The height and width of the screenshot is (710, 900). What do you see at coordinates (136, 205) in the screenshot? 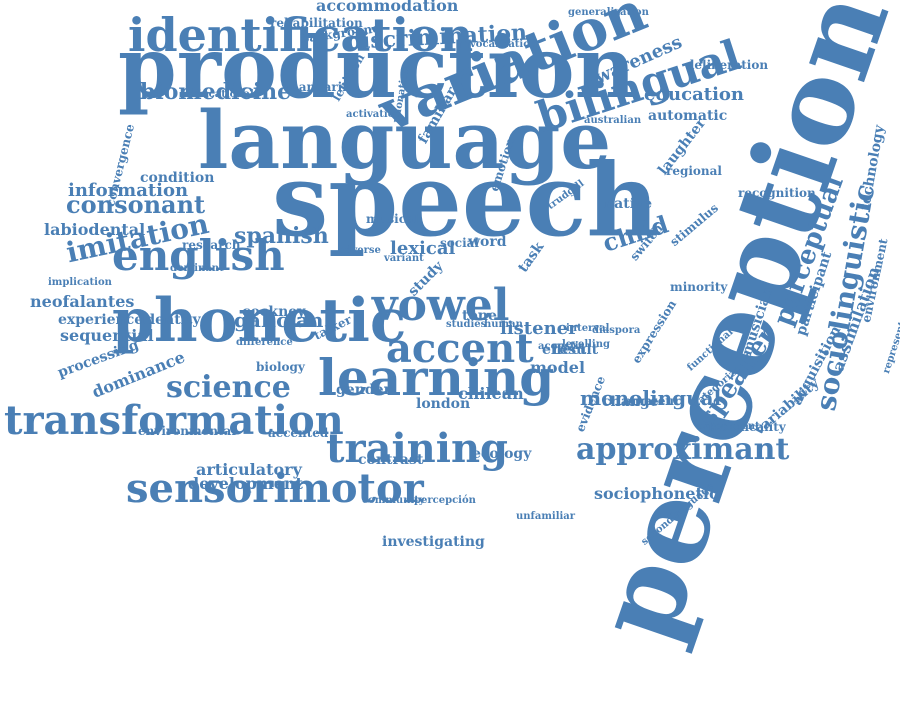
I see `cloud-word-consonant: consonant` at bounding box center [136, 205].